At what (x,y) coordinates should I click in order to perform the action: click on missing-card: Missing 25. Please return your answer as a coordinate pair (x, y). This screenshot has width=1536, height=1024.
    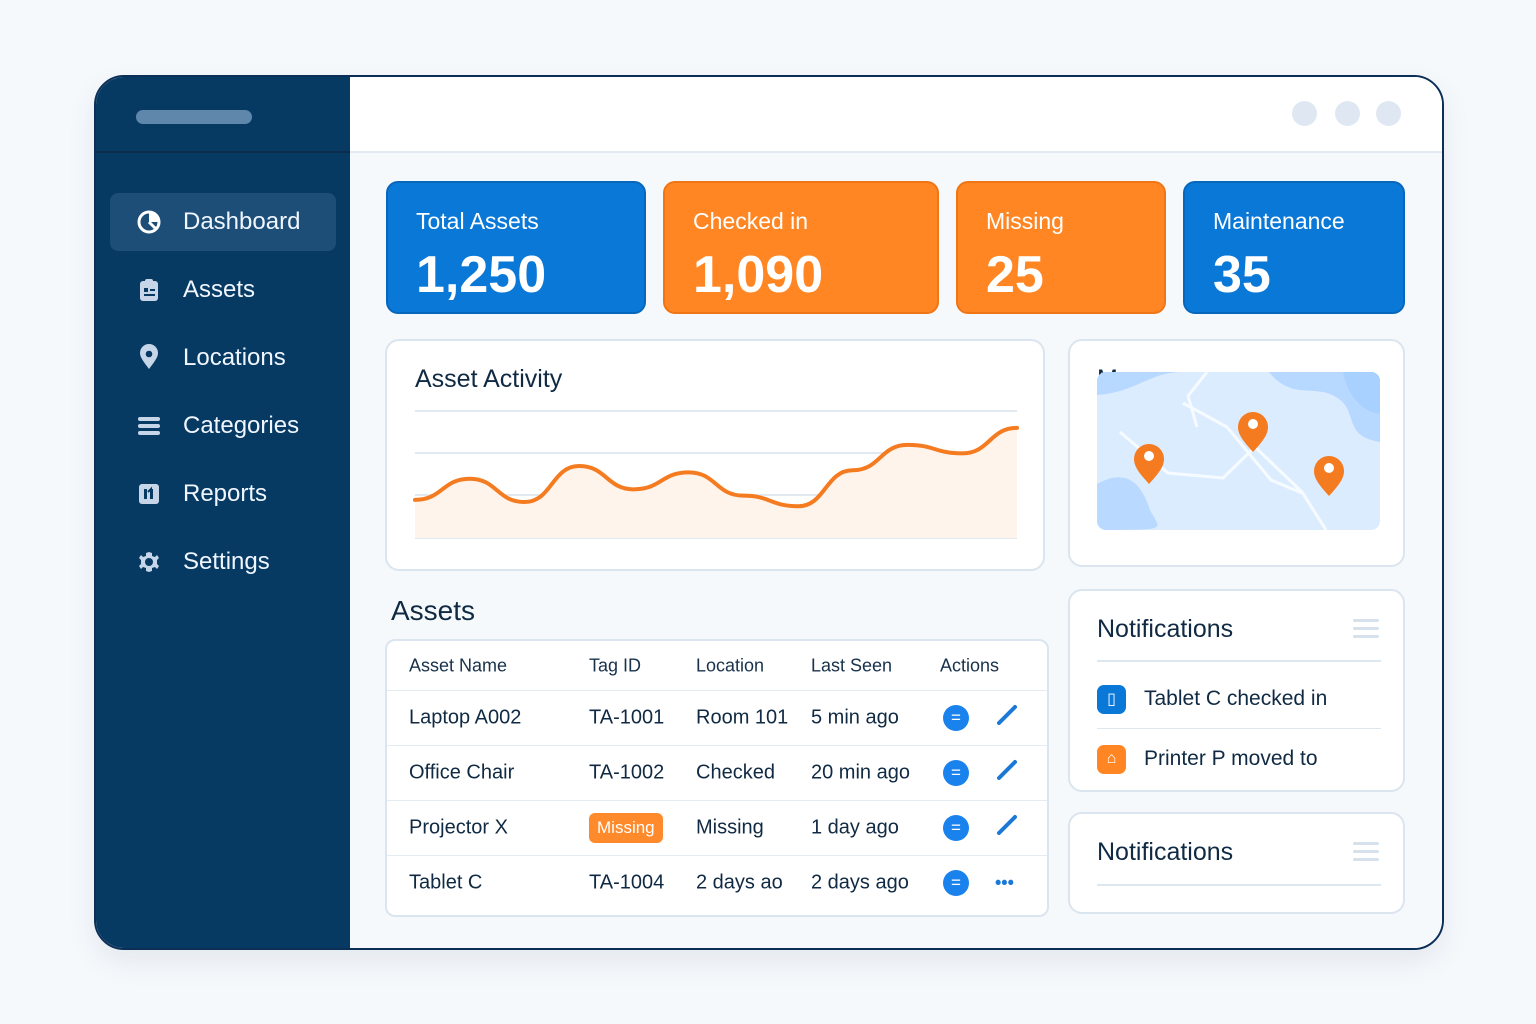
    Looking at the image, I should click on (1061, 247).